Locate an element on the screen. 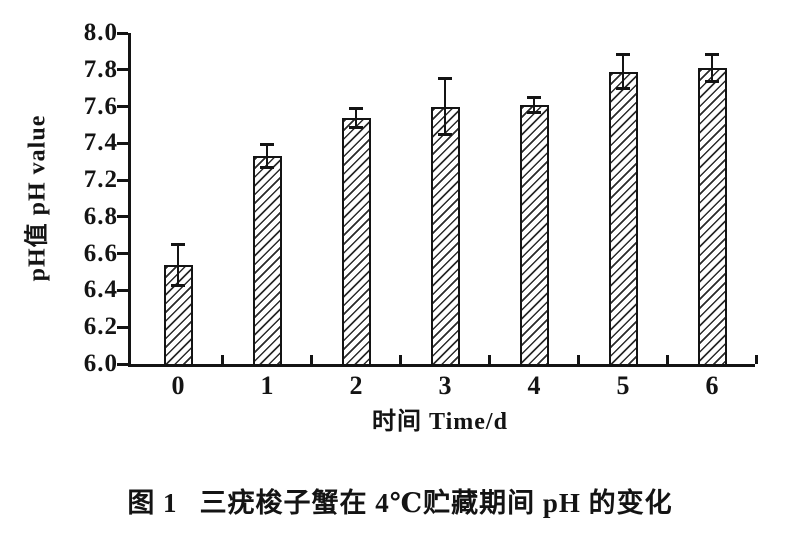  figure-caption-label: 图 1 is located at coordinates (152, 503).